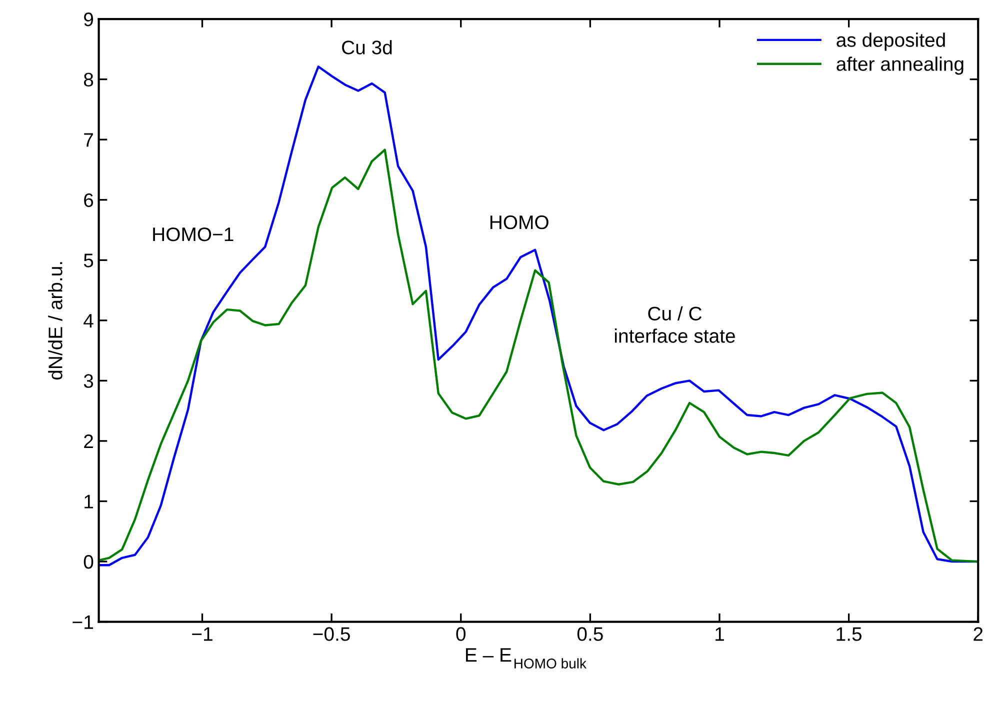 The width and height of the screenshot is (988, 718). What do you see at coordinates (89, 381) in the screenshot?
I see `y-tick-label: 3` at bounding box center [89, 381].